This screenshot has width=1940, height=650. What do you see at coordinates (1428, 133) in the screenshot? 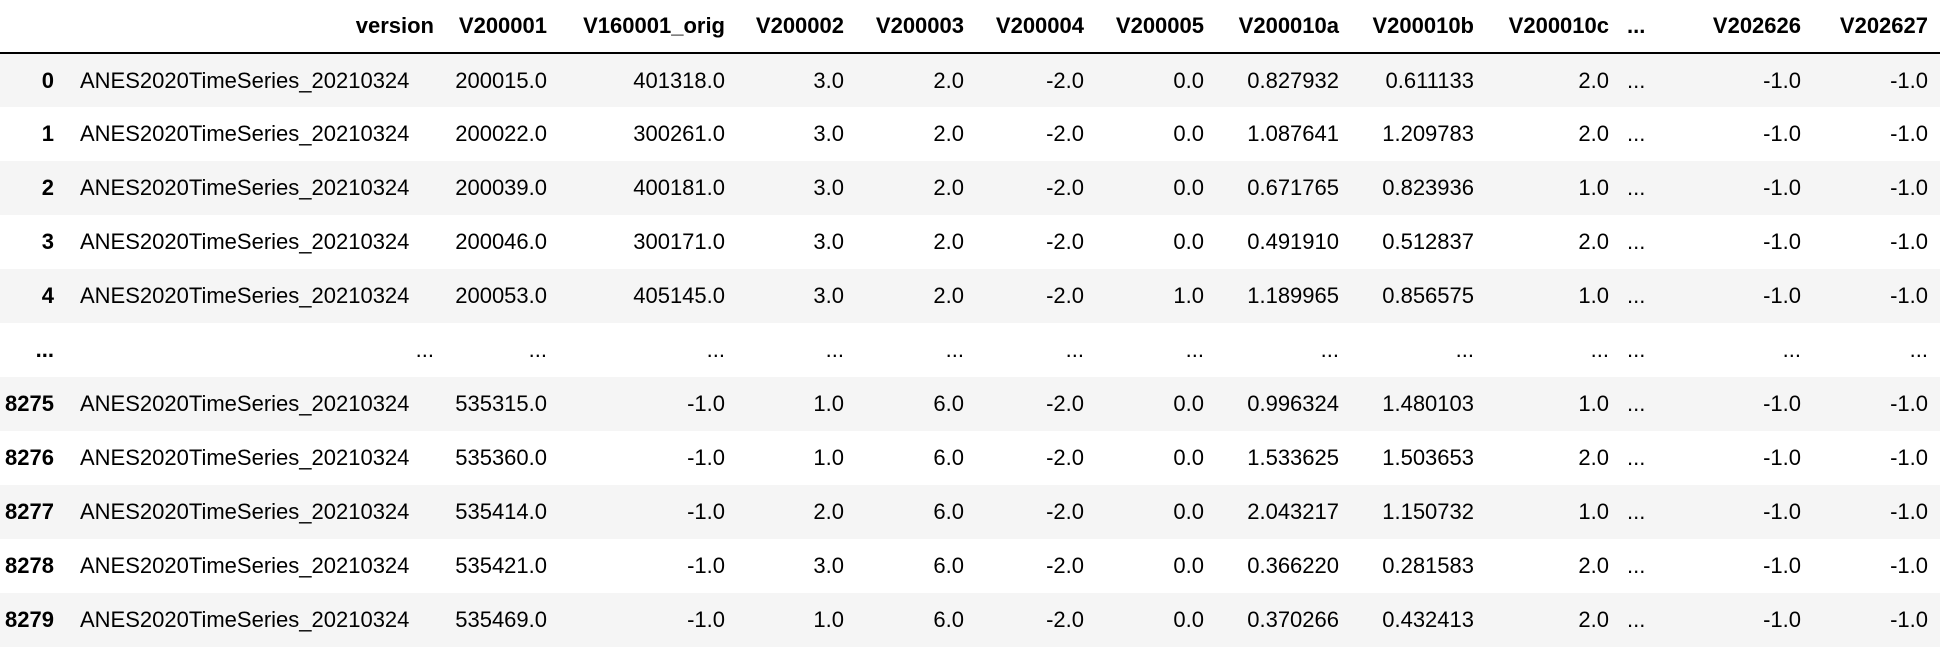
I see `table-cell: 1.209783` at bounding box center [1428, 133].